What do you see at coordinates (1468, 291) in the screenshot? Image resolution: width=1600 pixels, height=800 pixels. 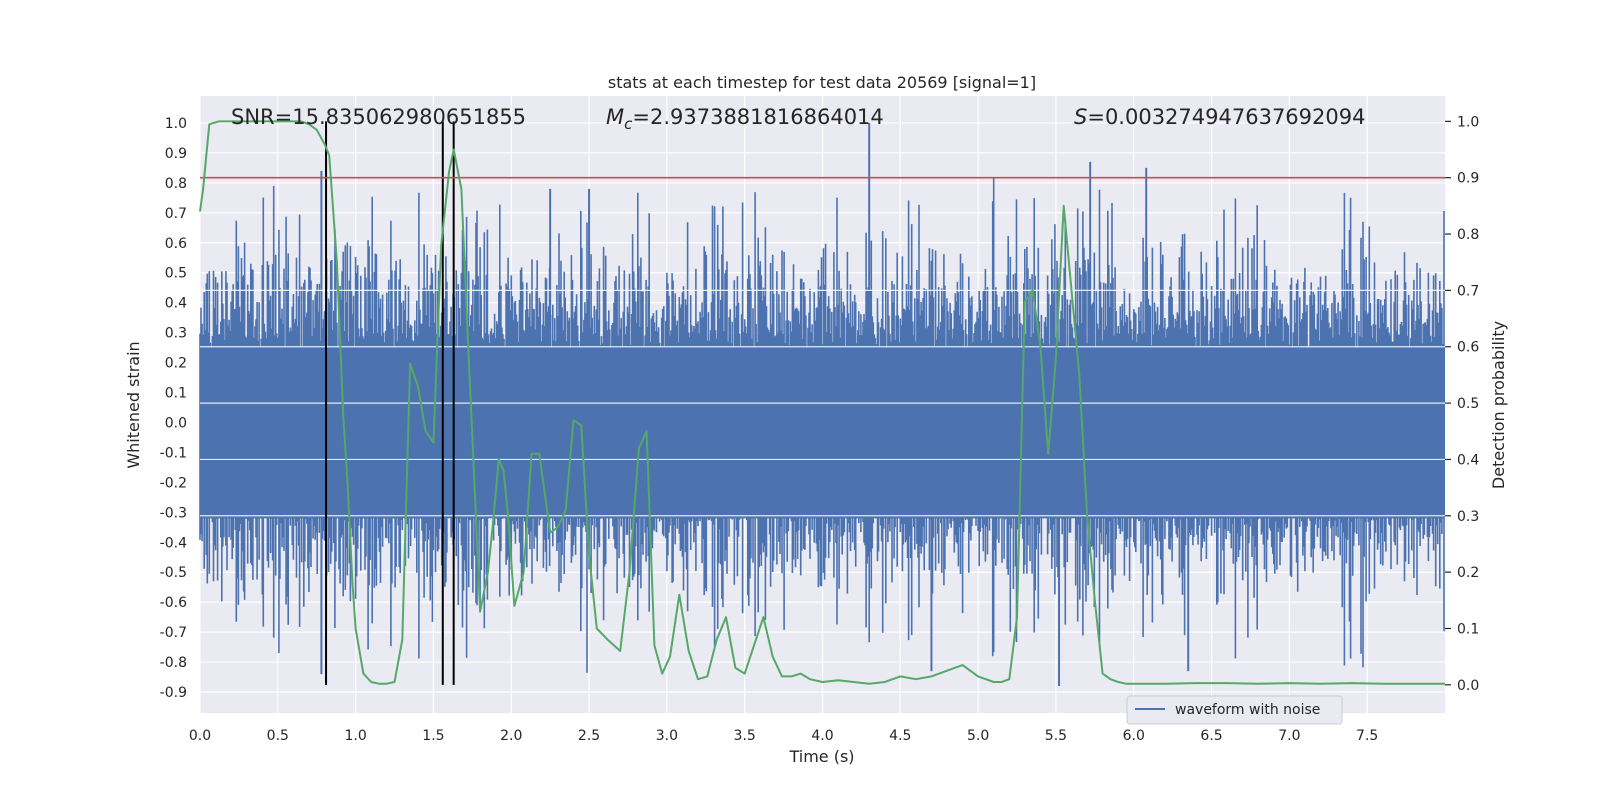 I see `y-right-tick-label-3: 0.7` at bounding box center [1468, 291].